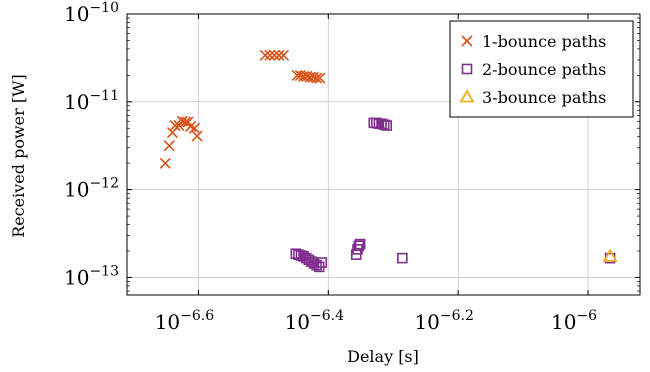  I want to click on y-tick-exponent: −10, so click(104, 8).